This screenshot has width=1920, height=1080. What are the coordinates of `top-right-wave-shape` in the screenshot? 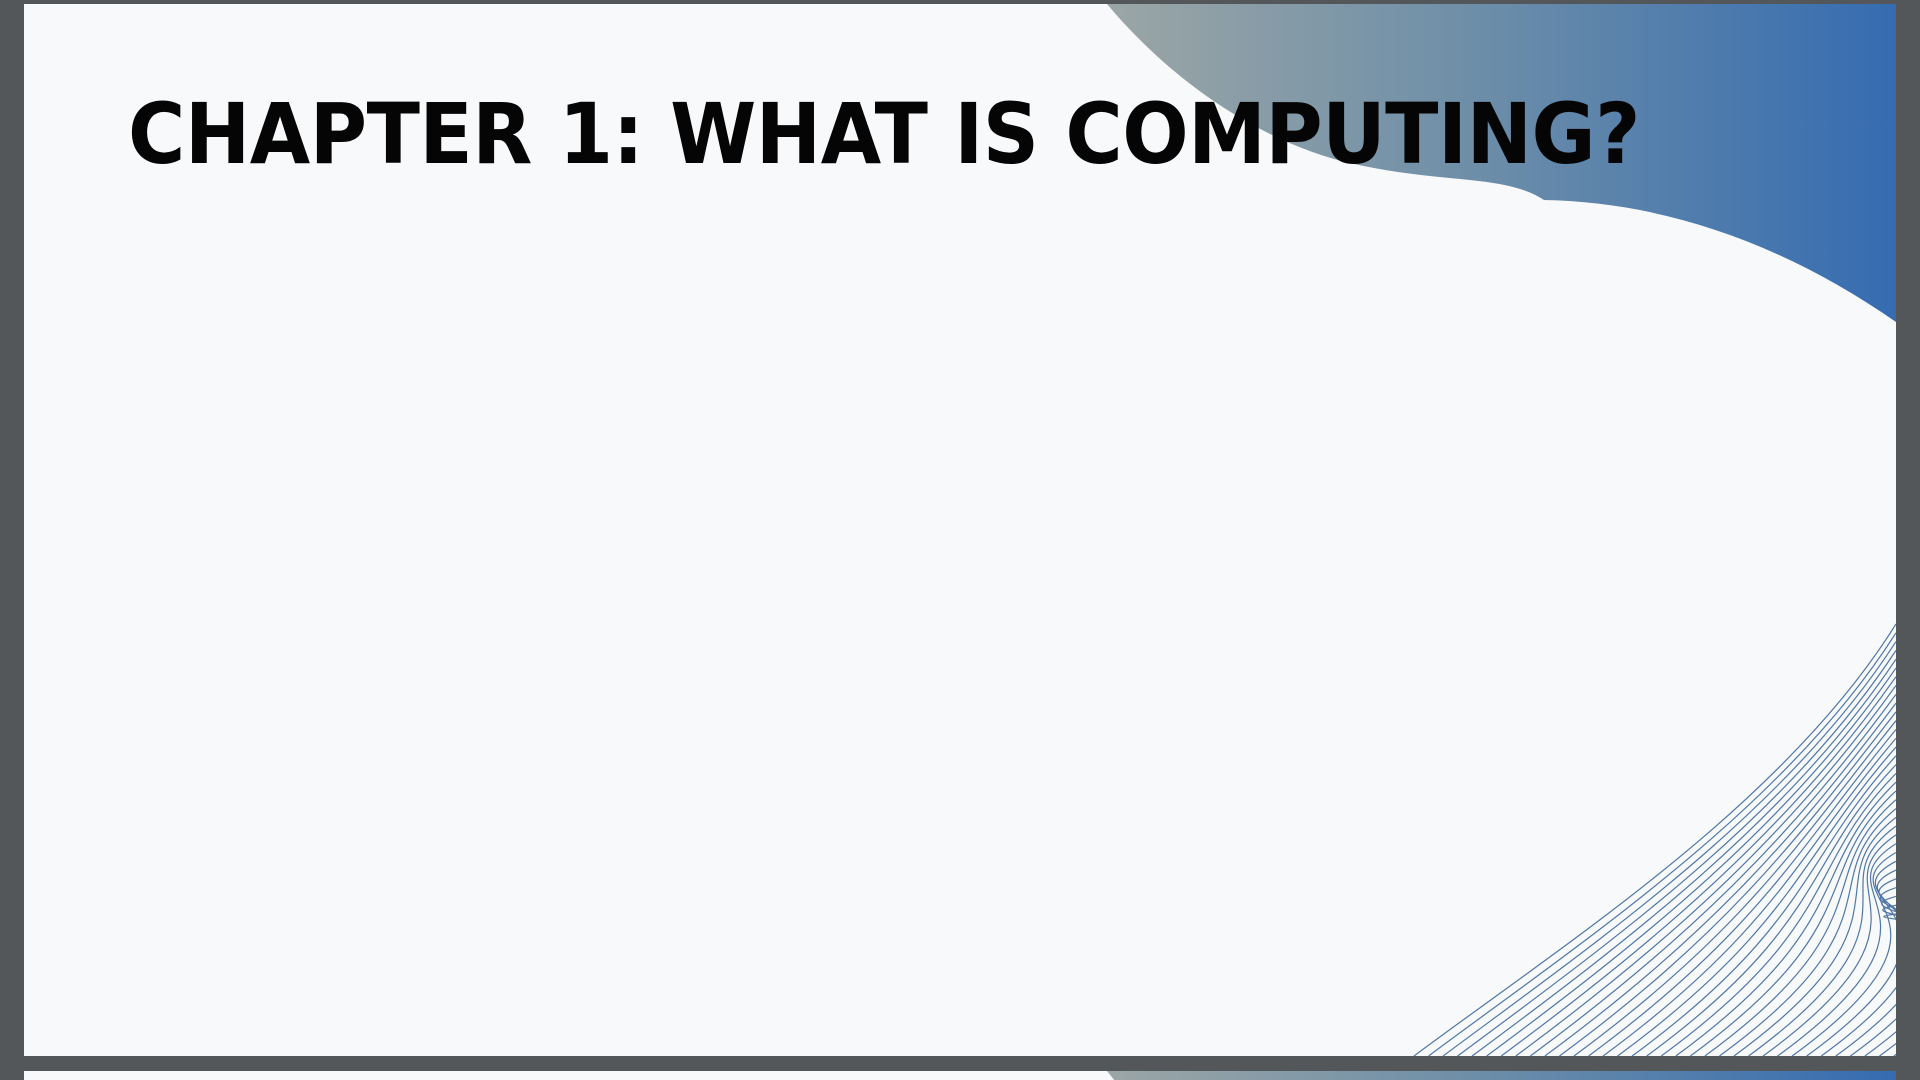 It's located at (1501, 163).